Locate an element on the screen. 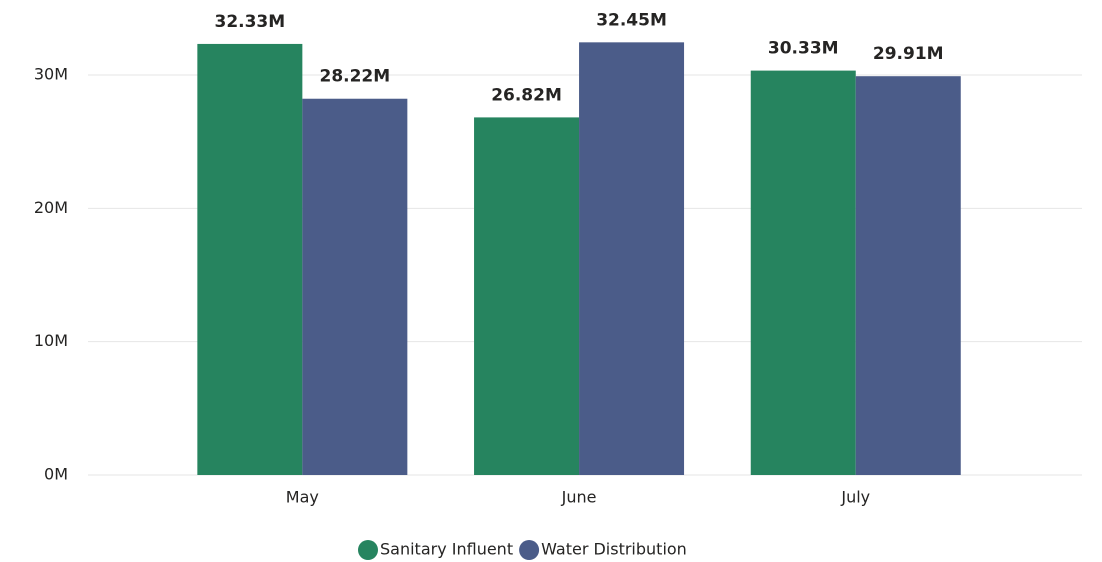 This screenshot has height=562, width=1102. value-label: 26.82M is located at coordinates (526, 95).